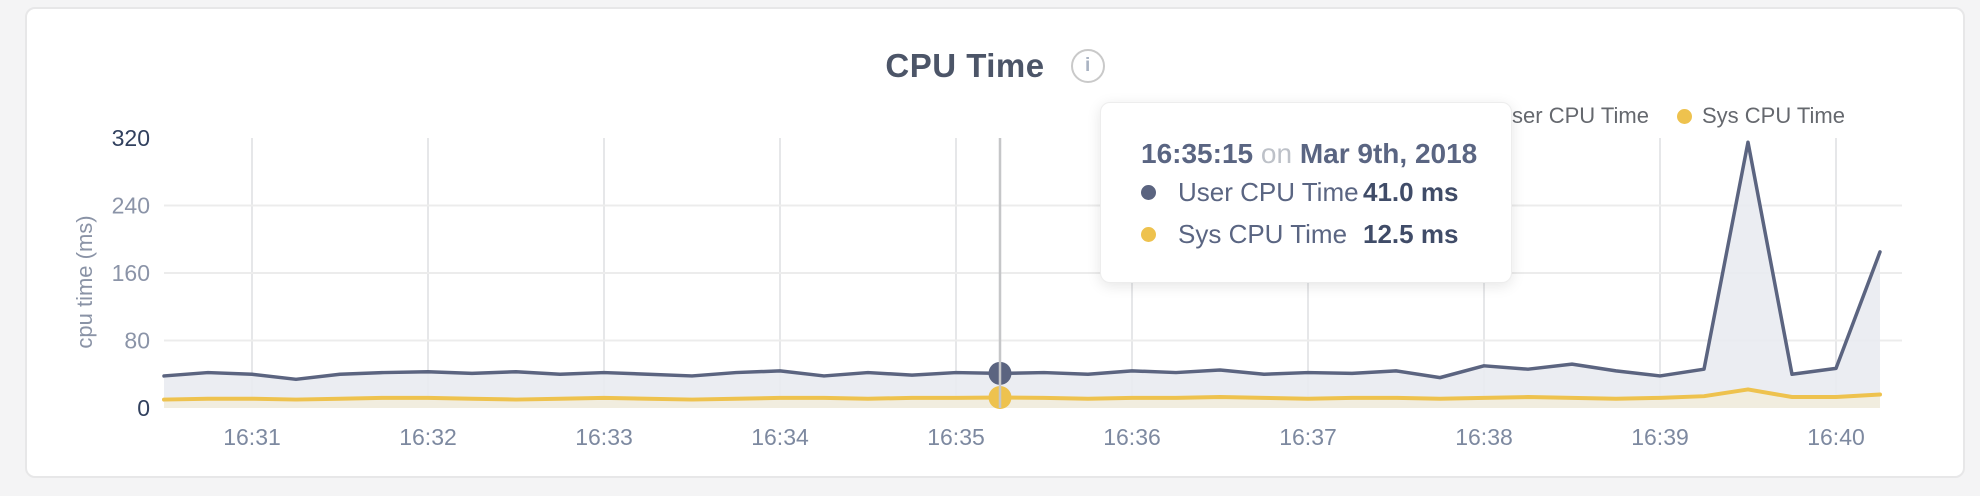  Describe the element at coordinates (1658, 116) in the screenshot. I see `legend: User CPU Time Sys CPU Time` at that location.